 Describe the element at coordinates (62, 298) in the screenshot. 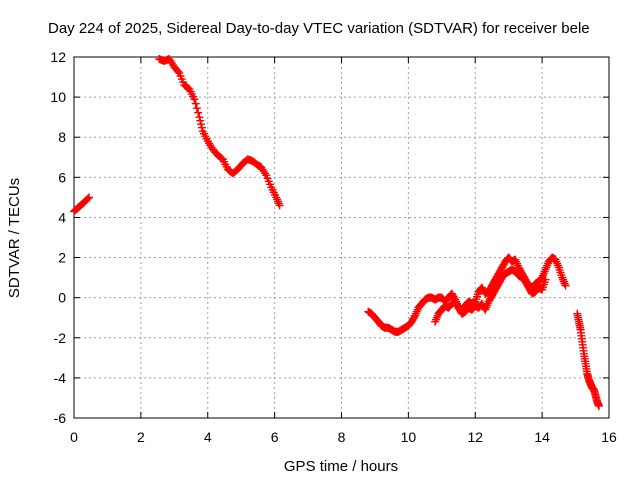

I see `y-tick-label: 0` at that location.